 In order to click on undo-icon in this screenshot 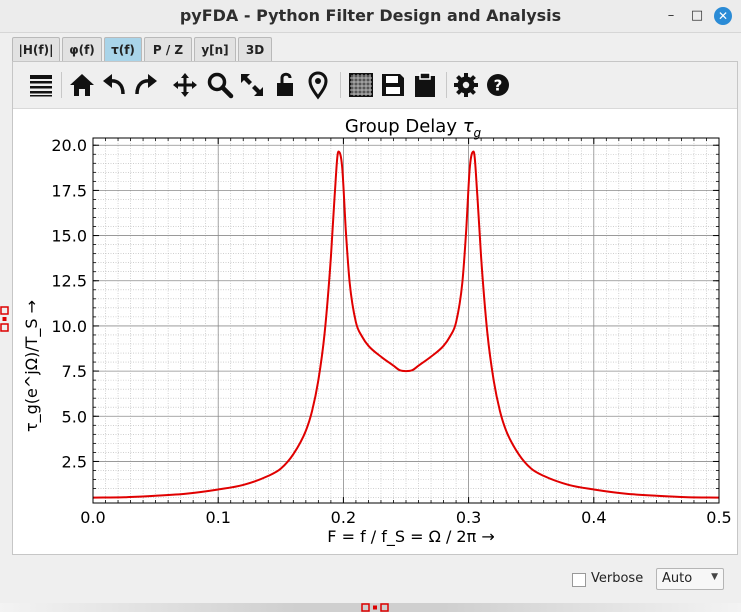, I will do `click(114, 85)`.